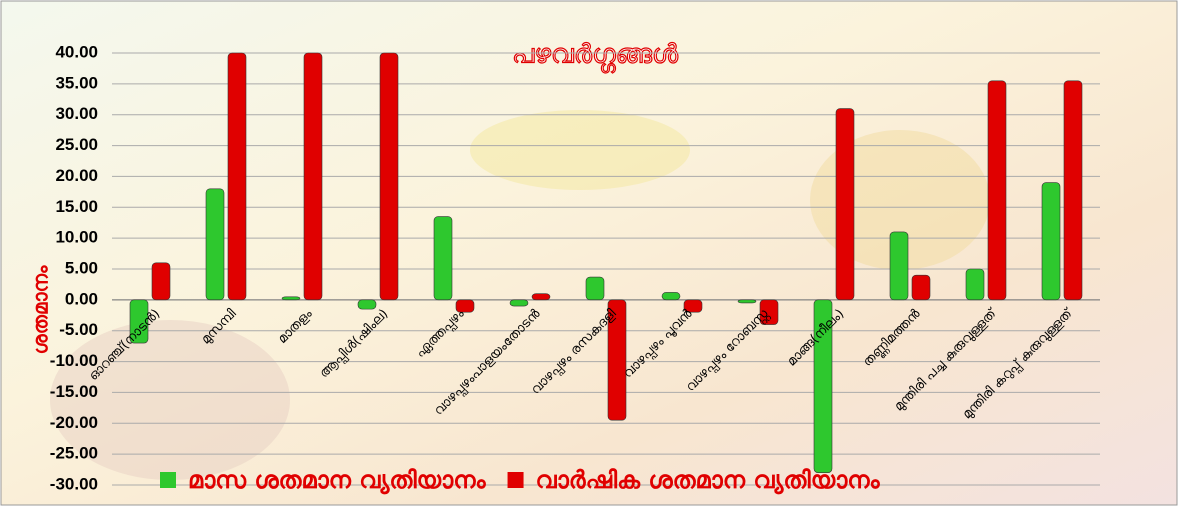 The image size is (1178, 506). What do you see at coordinates (337, 480) in the screenshot?
I see `legend-label: മാസ ശതമാന വ്യതിയാനം` at bounding box center [337, 480].